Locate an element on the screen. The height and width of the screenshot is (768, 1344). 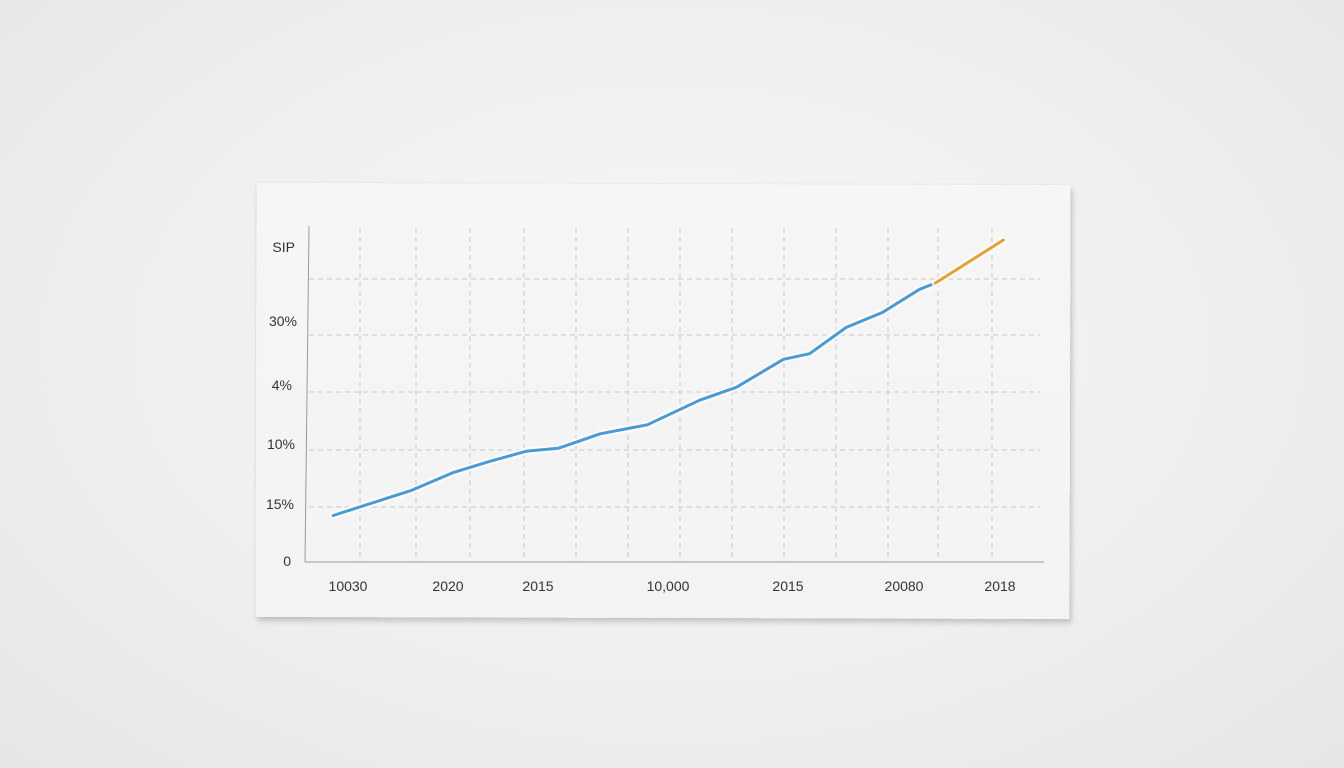
x-tick-labels: 10030 2020 2015 10,000 2015 20080 2018 is located at coordinates (672, 586).